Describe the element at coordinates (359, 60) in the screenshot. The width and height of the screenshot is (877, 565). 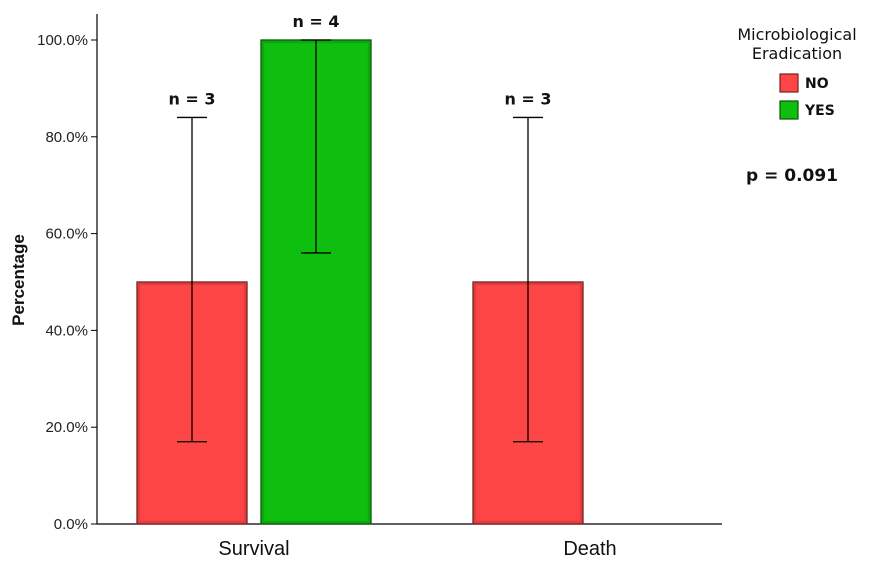
I see `n-labels: n = 3 n = 4 n = 3` at that location.